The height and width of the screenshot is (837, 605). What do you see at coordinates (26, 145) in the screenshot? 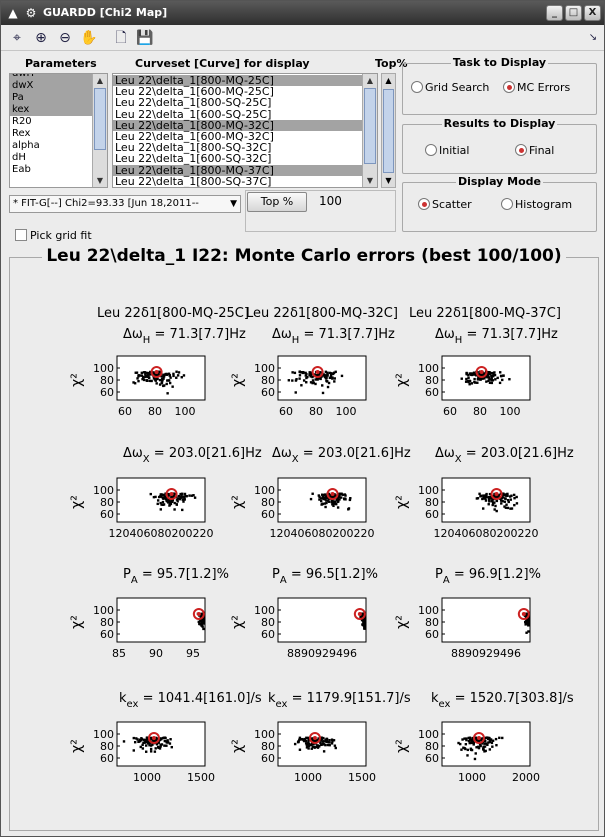
I see `parameter-item: alpha` at bounding box center [26, 145].